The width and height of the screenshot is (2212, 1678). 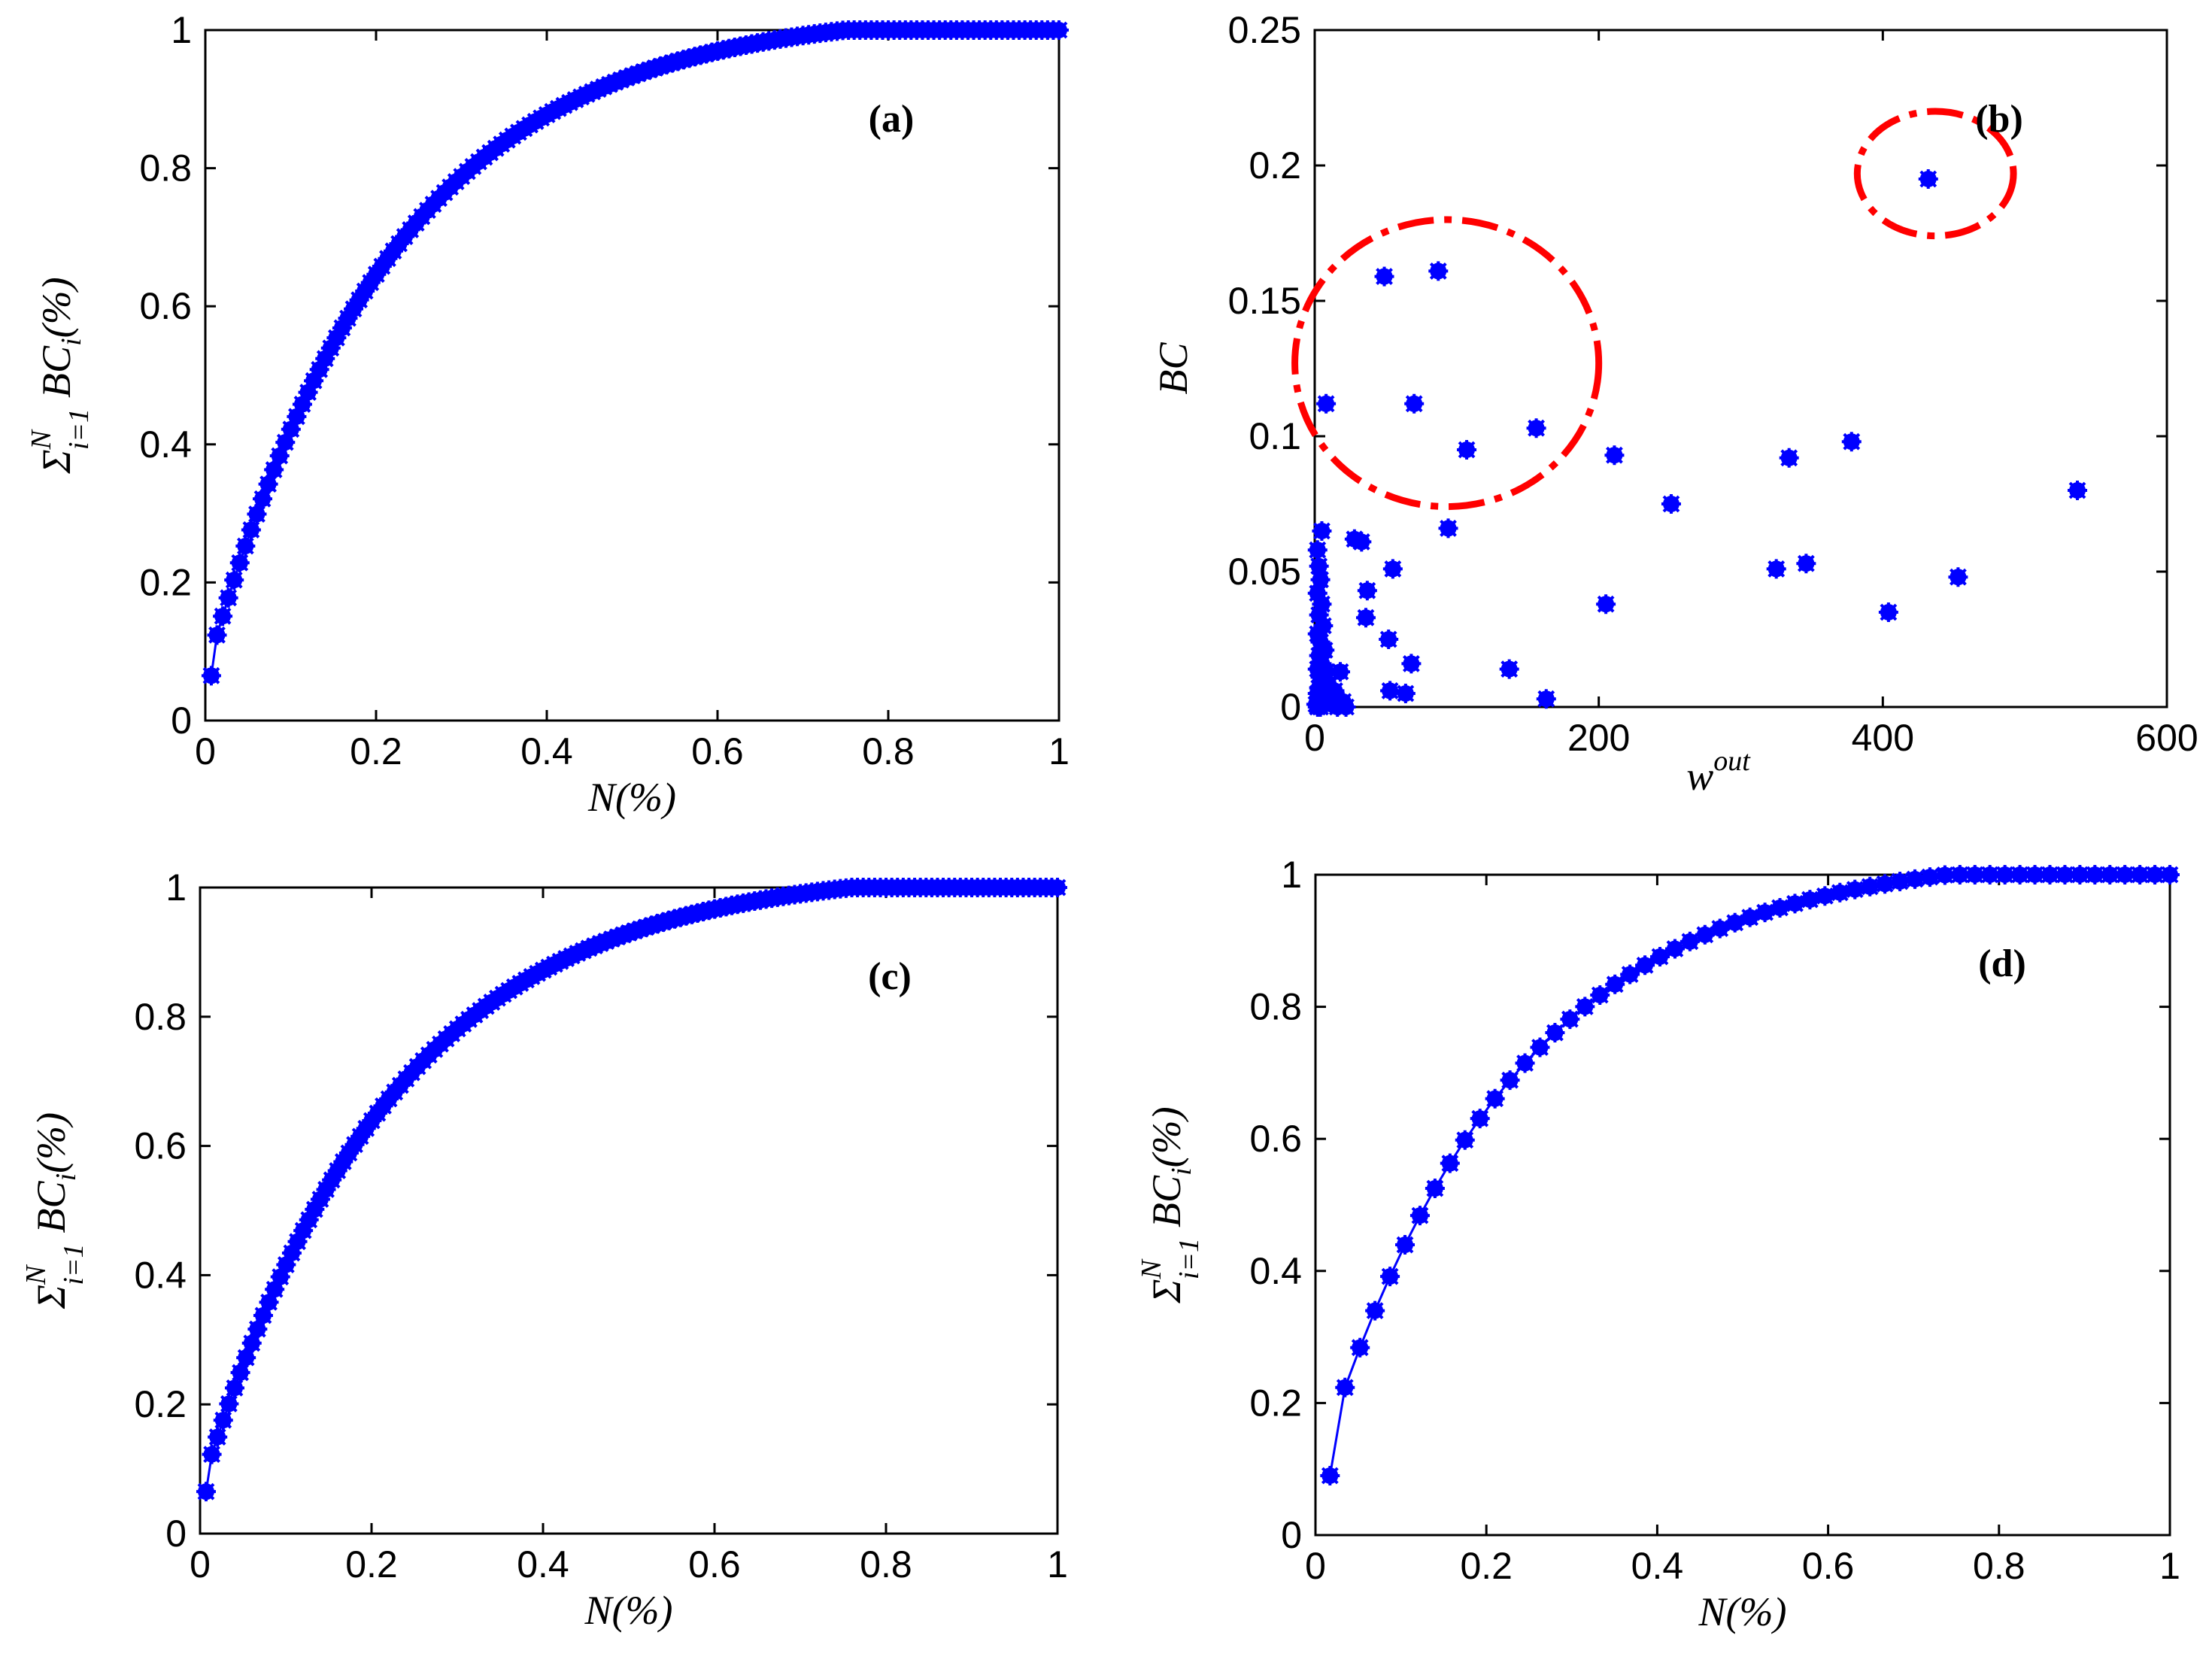 I want to click on panel-tag: (a), so click(x=892, y=119).